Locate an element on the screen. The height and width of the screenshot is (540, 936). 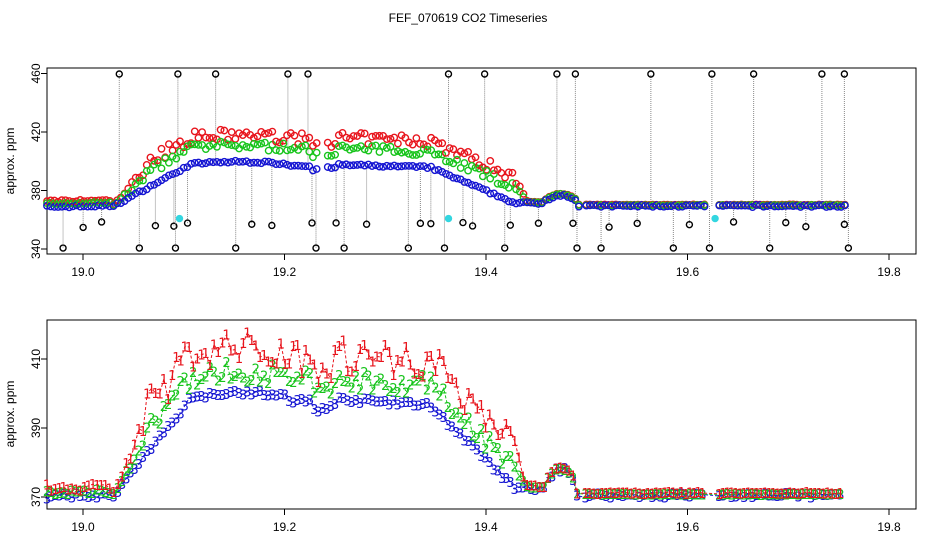
top-y-tick-label: 420 is located at coordinates (36, 132).